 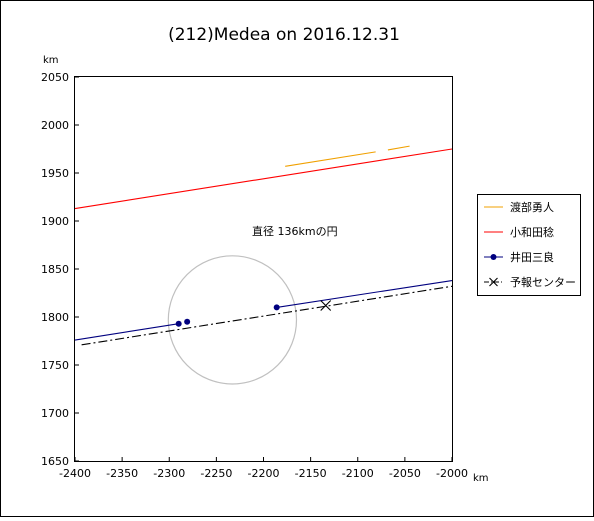 What do you see at coordinates (55, 461) in the screenshot?
I see `y-tick-label: 1650` at bounding box center [55, 461].